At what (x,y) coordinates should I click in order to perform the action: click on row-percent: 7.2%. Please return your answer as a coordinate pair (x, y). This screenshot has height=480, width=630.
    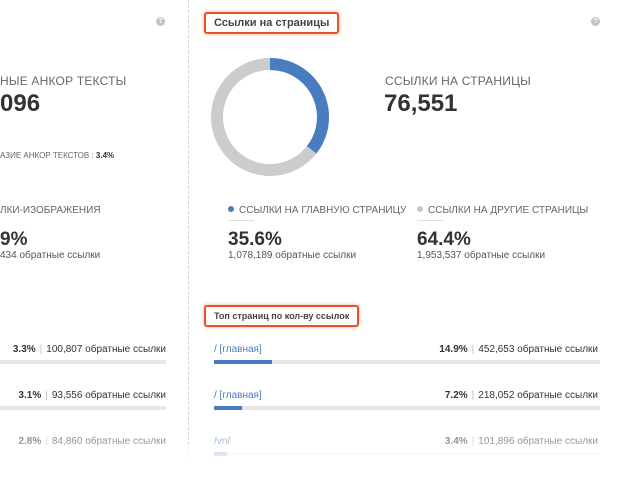
    Looking at the image, I should click on (456, 395).